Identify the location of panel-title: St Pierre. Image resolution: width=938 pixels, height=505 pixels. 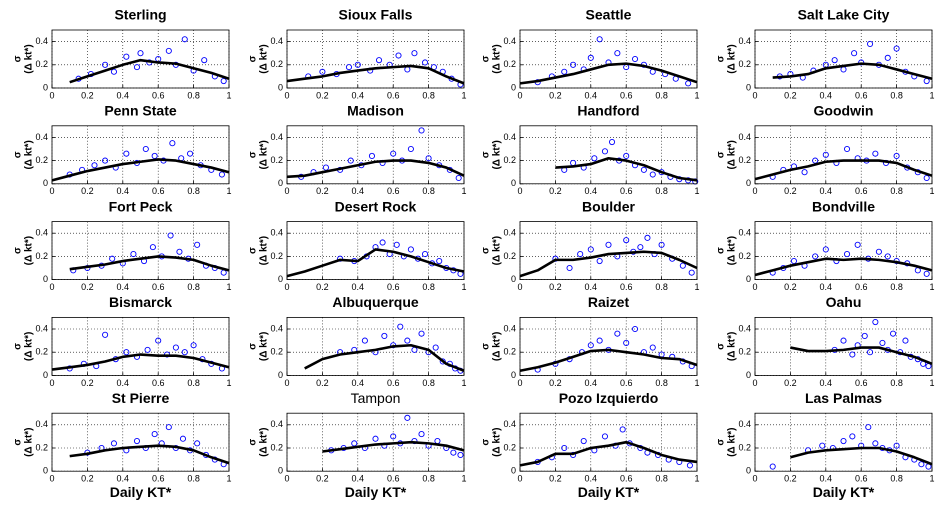
(141, 398).